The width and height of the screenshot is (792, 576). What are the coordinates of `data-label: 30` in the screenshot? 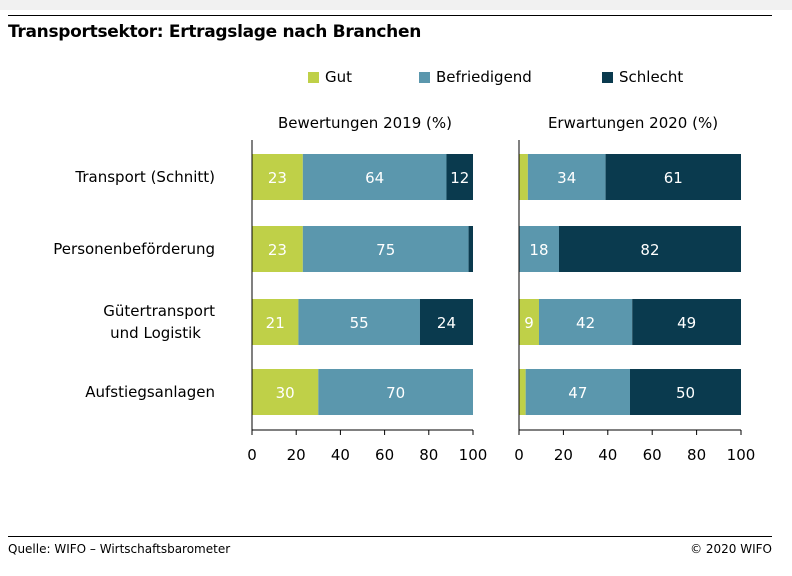 It's located at (285, 393).